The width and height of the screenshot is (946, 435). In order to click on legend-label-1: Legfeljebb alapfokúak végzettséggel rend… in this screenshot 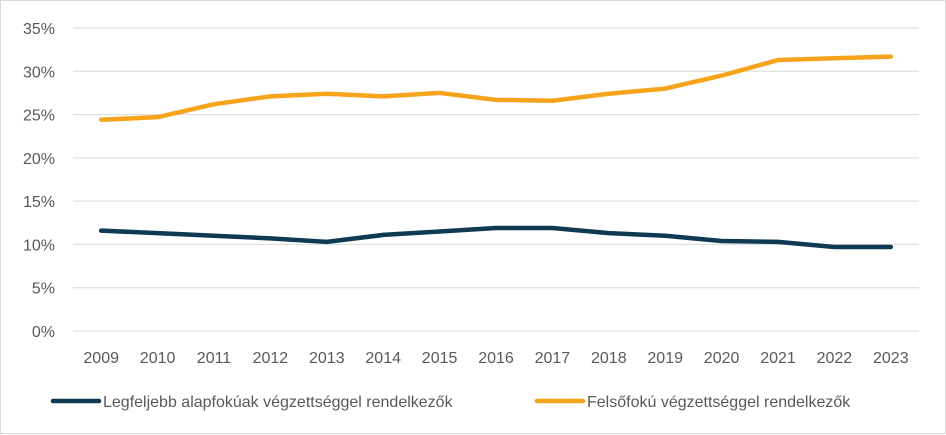, I will do `click(278, 402)`.